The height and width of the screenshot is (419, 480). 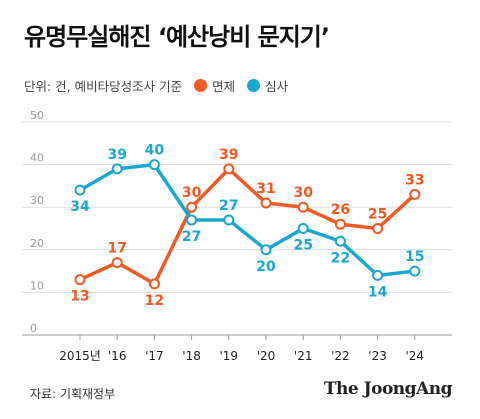 I want to click on y-tick-label: 10, so click(x=37, y=285).